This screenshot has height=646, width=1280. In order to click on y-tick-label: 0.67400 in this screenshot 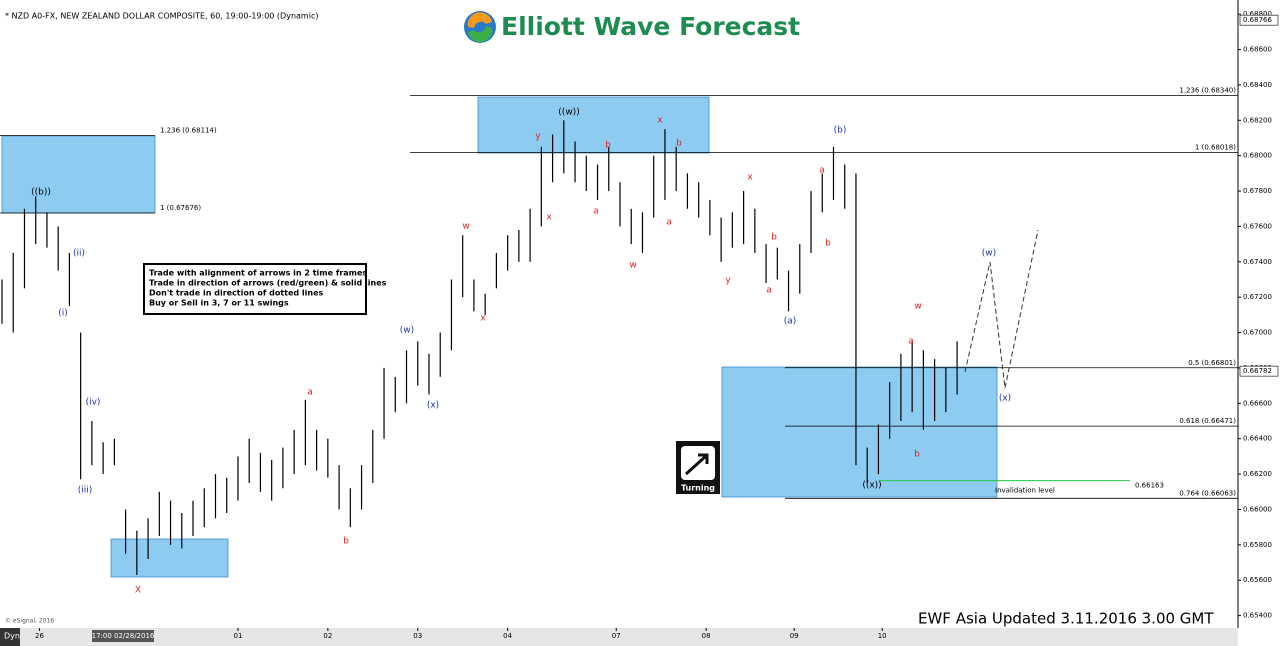, I will do `click(1257, 262)`.